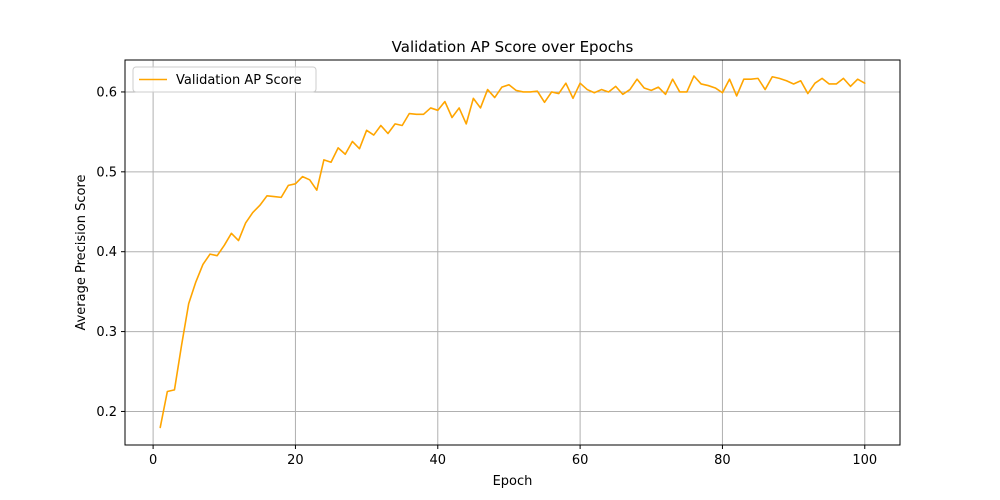 The height and width of the screenshot is (500, 1000). I want to click on x-tick-label: 60, so click(580, 460).